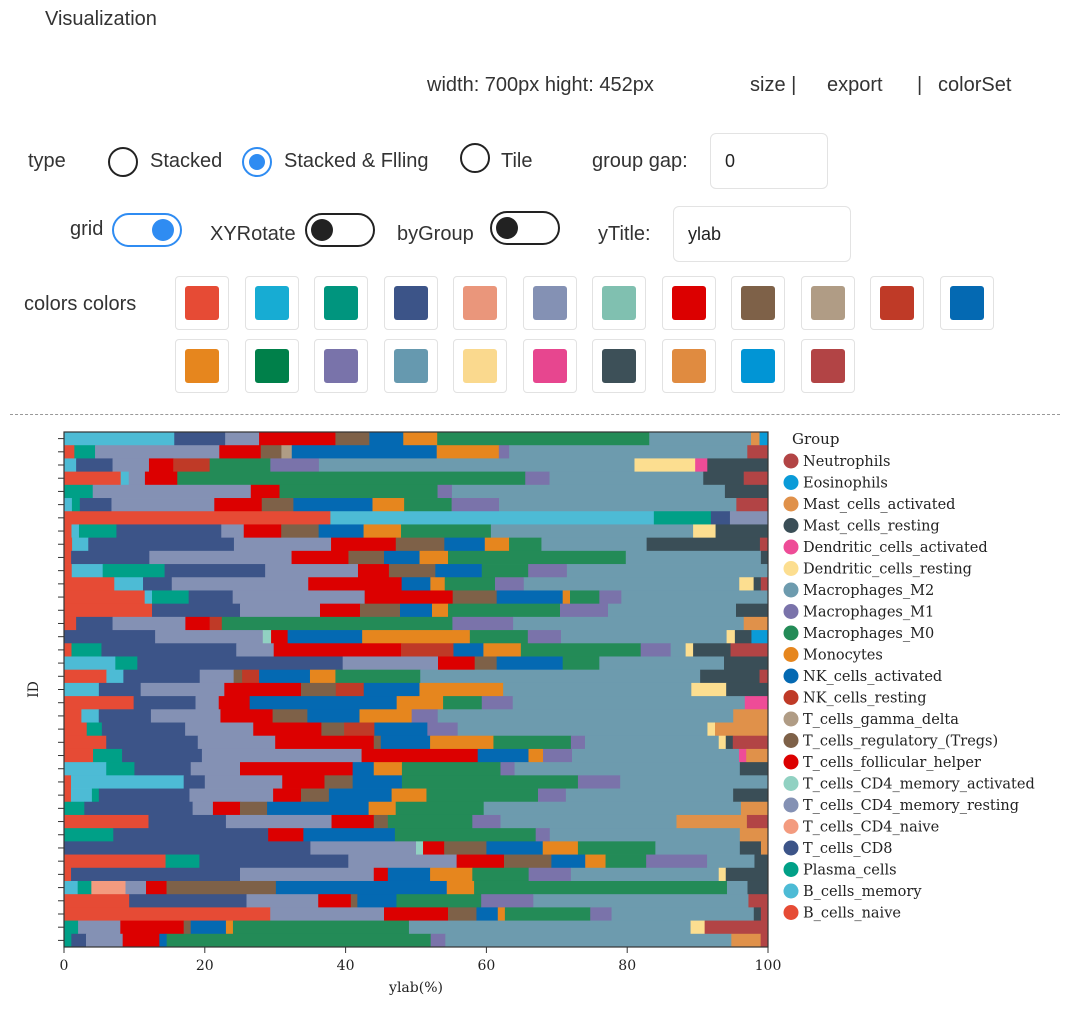  Describe the element at coordinates (868, 591) in the screenshot. I see `legend-label: Macrophages_M2` at that location.